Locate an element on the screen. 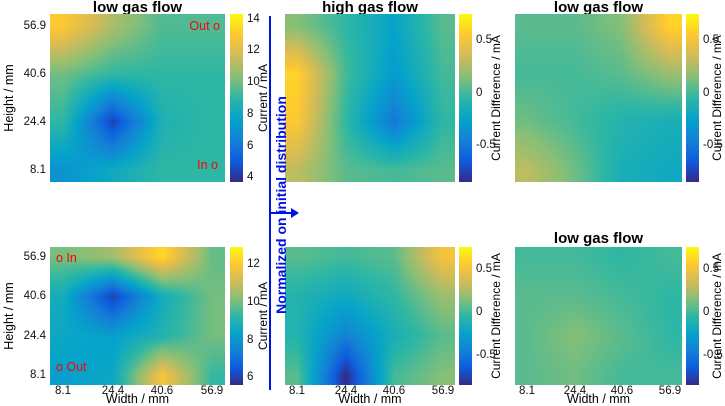 This screenshot has width=725, height=406. colorbar-top-right is located at coordinates (692, 98).